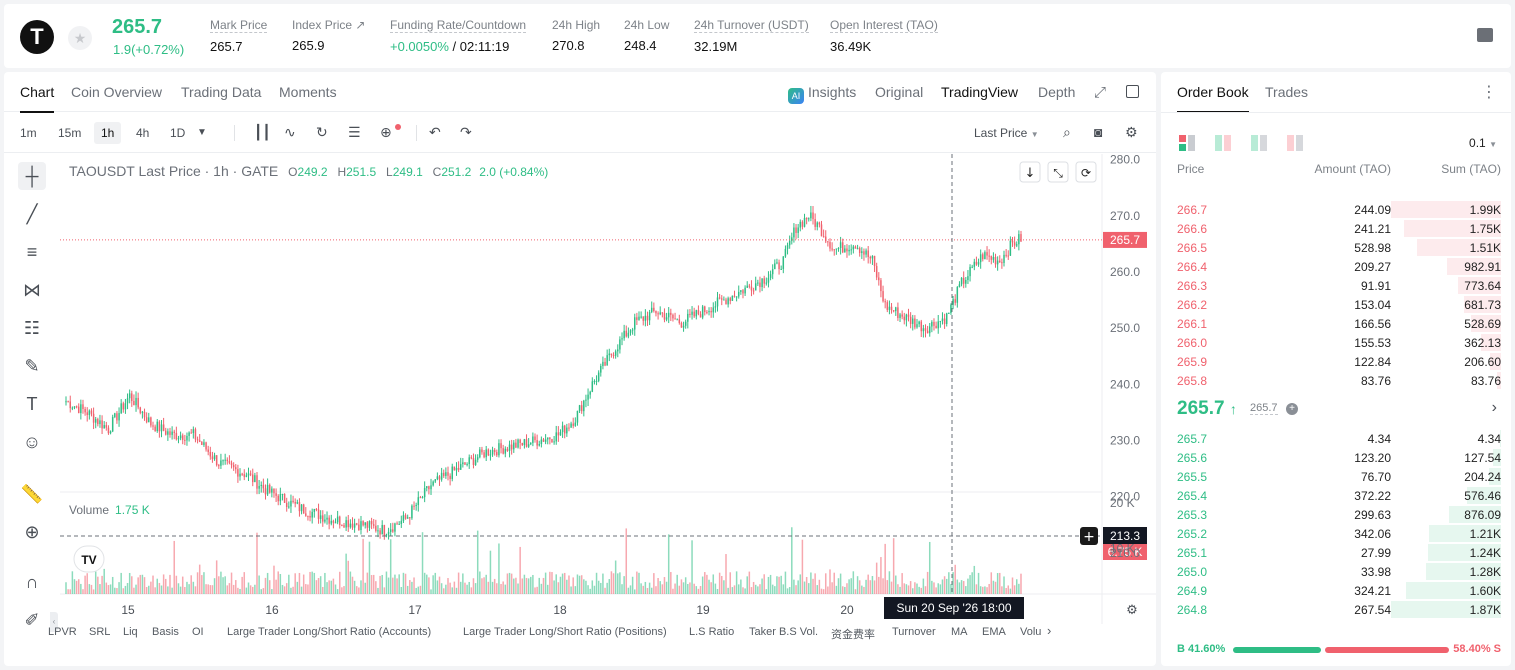 Image resolution: width=1515 pixels, height=670 pixels. I want to click on bid-row: 265.3 299.63 876.09, so click(1336, 514).